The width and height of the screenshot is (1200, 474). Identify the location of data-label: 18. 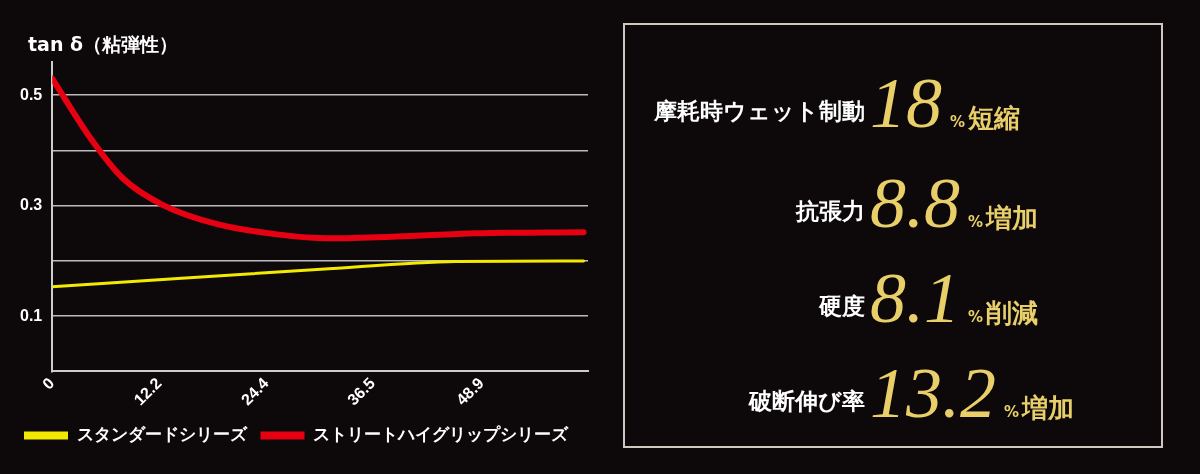
(906, 103).